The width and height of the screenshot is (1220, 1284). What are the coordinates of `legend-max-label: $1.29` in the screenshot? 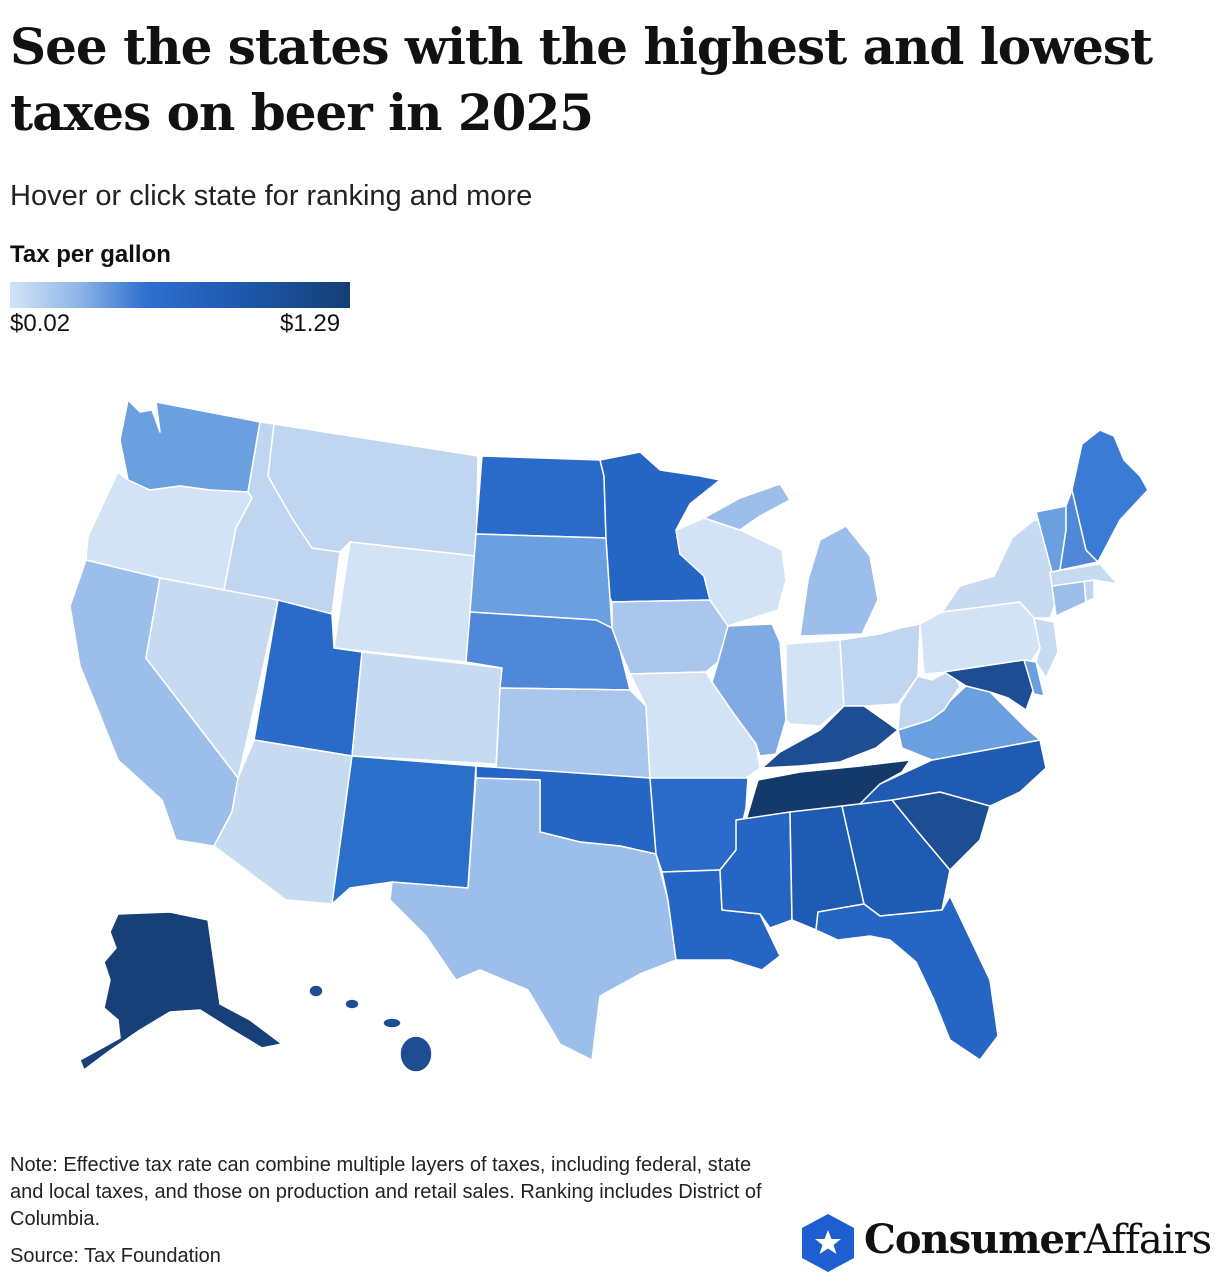 It's located at (310, 323).